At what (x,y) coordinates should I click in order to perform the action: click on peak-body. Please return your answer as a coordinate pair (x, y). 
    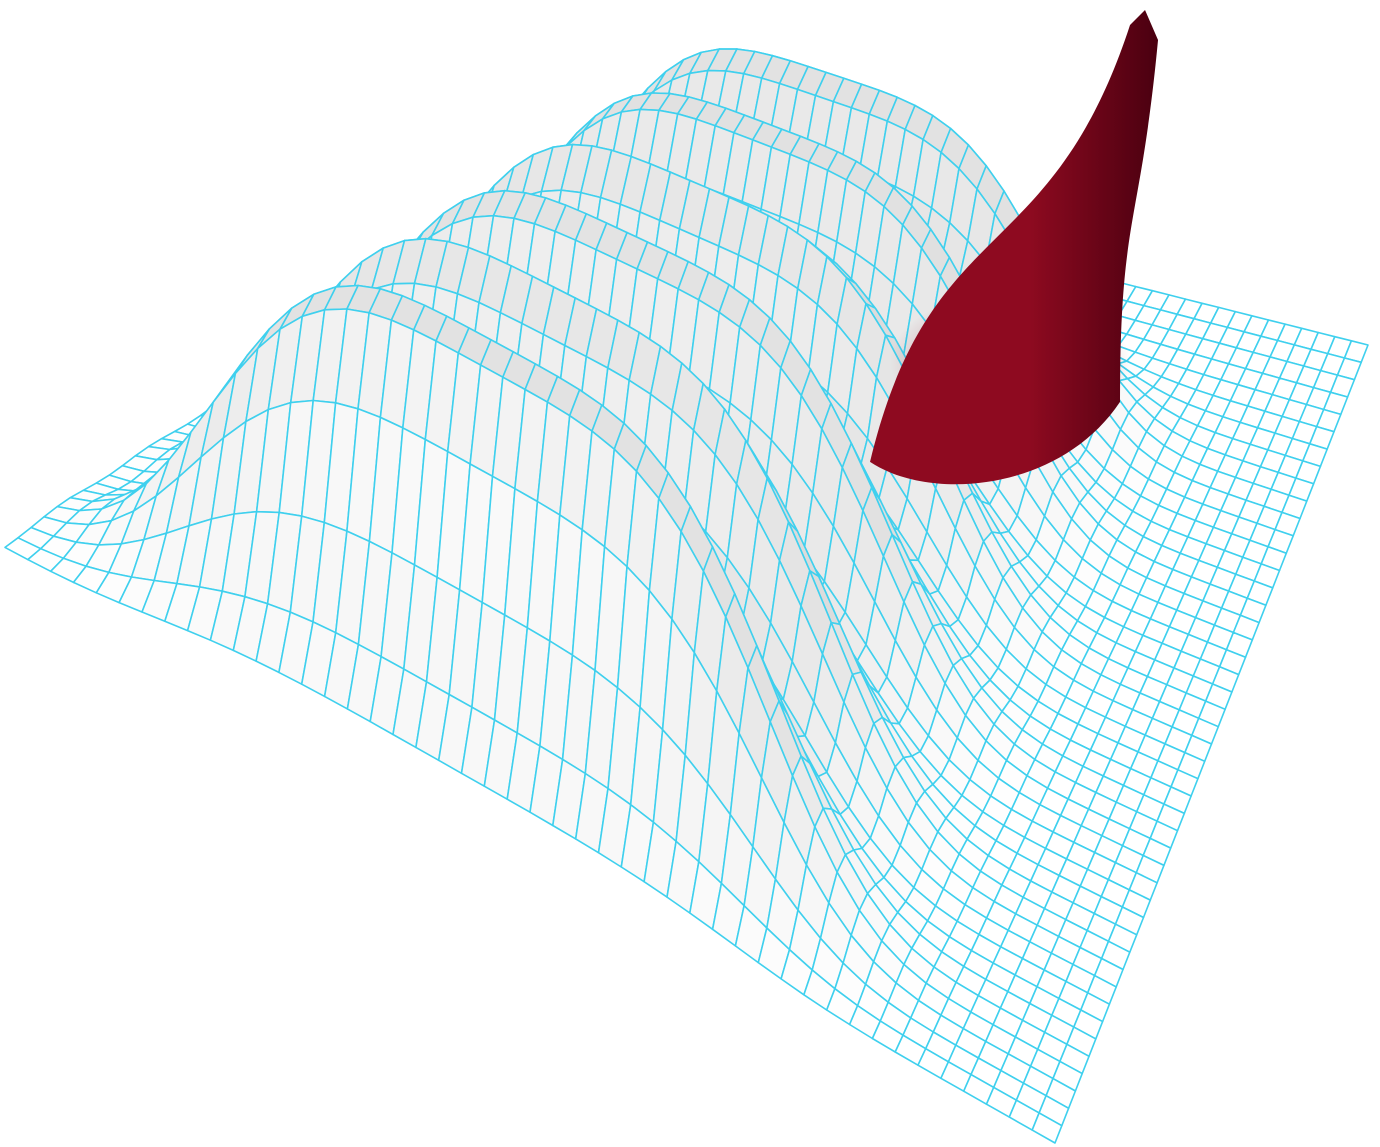
    Looking at the image, I should click on (1014, 247).